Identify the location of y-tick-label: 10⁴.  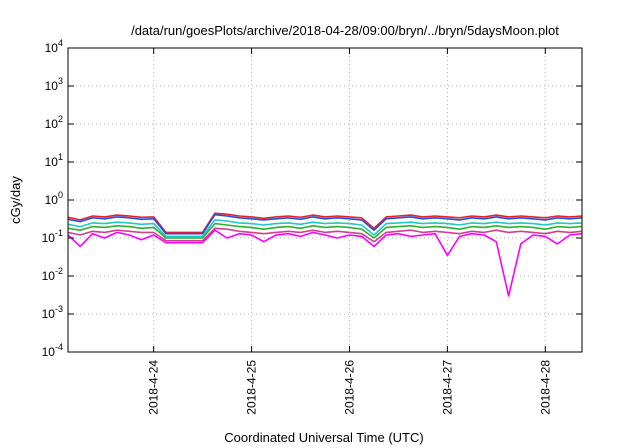
(54, 46).